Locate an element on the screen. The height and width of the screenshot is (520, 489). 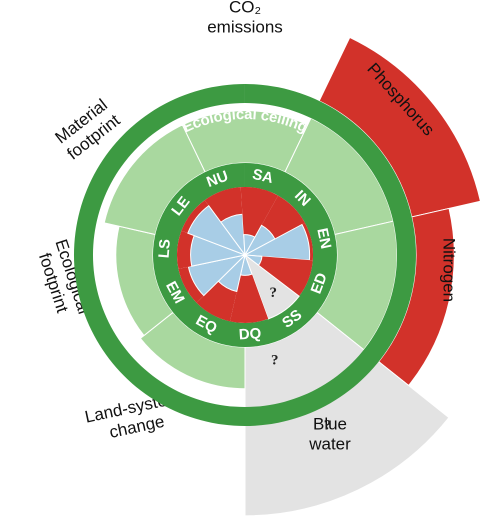
boundary-label-line: Nitrogen is located at coordinates (449, 270).